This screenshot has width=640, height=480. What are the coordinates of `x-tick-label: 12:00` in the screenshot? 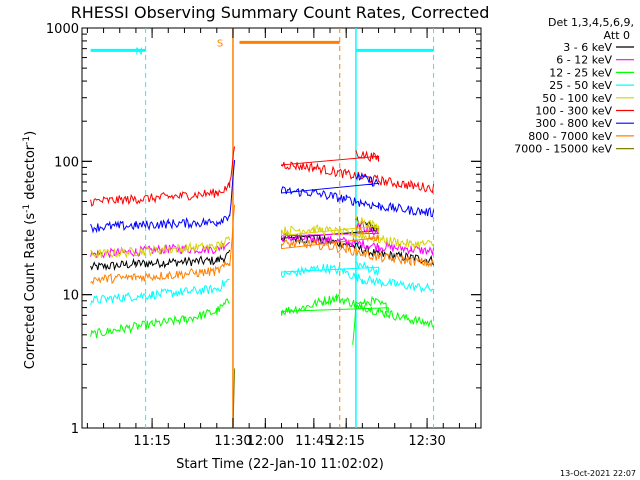 It's located at (265, 441).